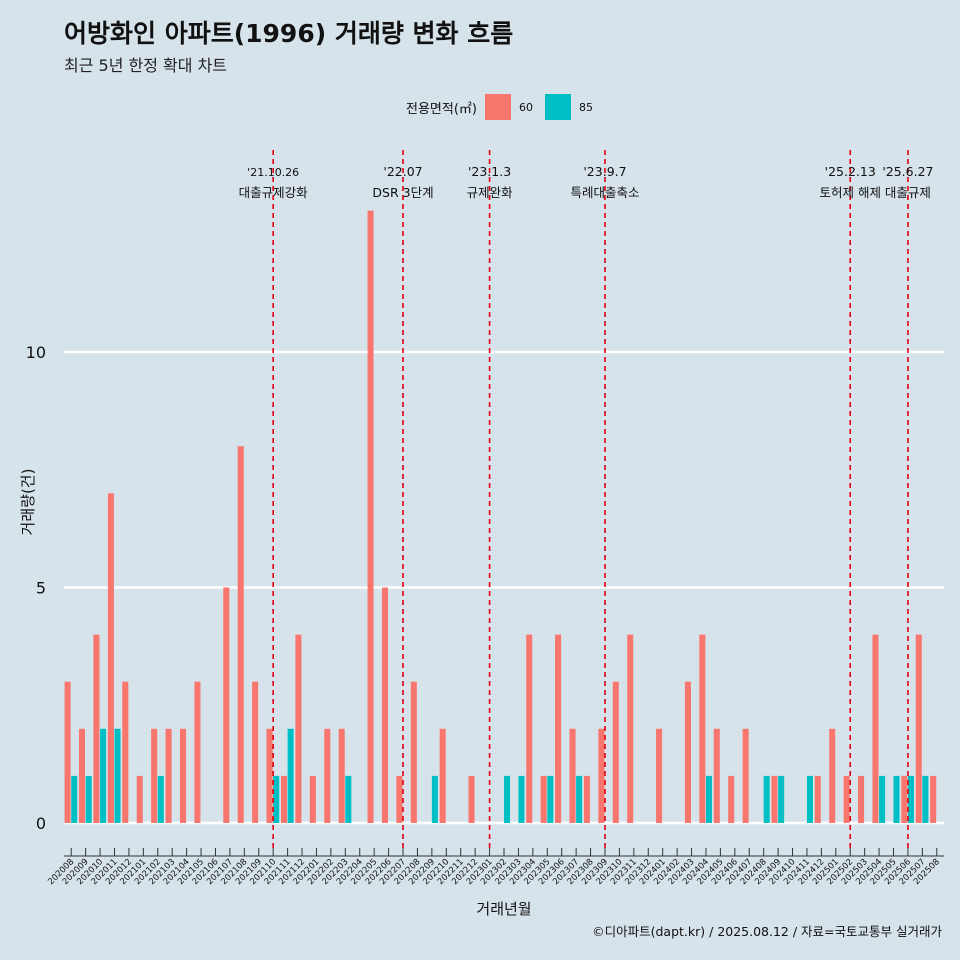  What do you see at coordinates (274, 192) in the screenshot?
I see `event-text-label: 대출규제강화` at bounding box center [274, 192].